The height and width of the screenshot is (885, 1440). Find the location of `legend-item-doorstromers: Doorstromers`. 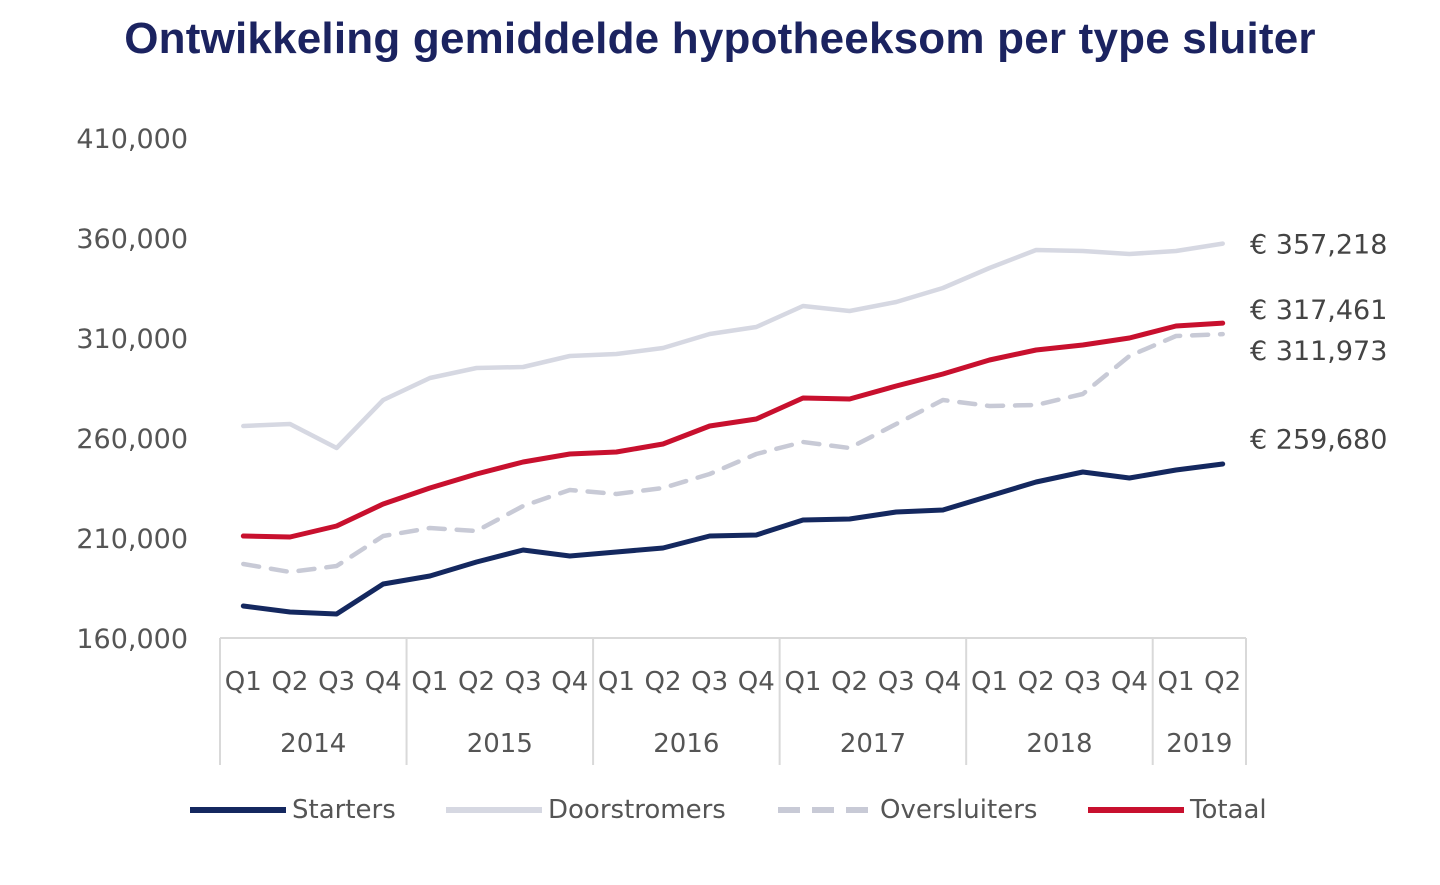

legend-item-doorstromers: Doorstromers is located at coordinates (586, 810).